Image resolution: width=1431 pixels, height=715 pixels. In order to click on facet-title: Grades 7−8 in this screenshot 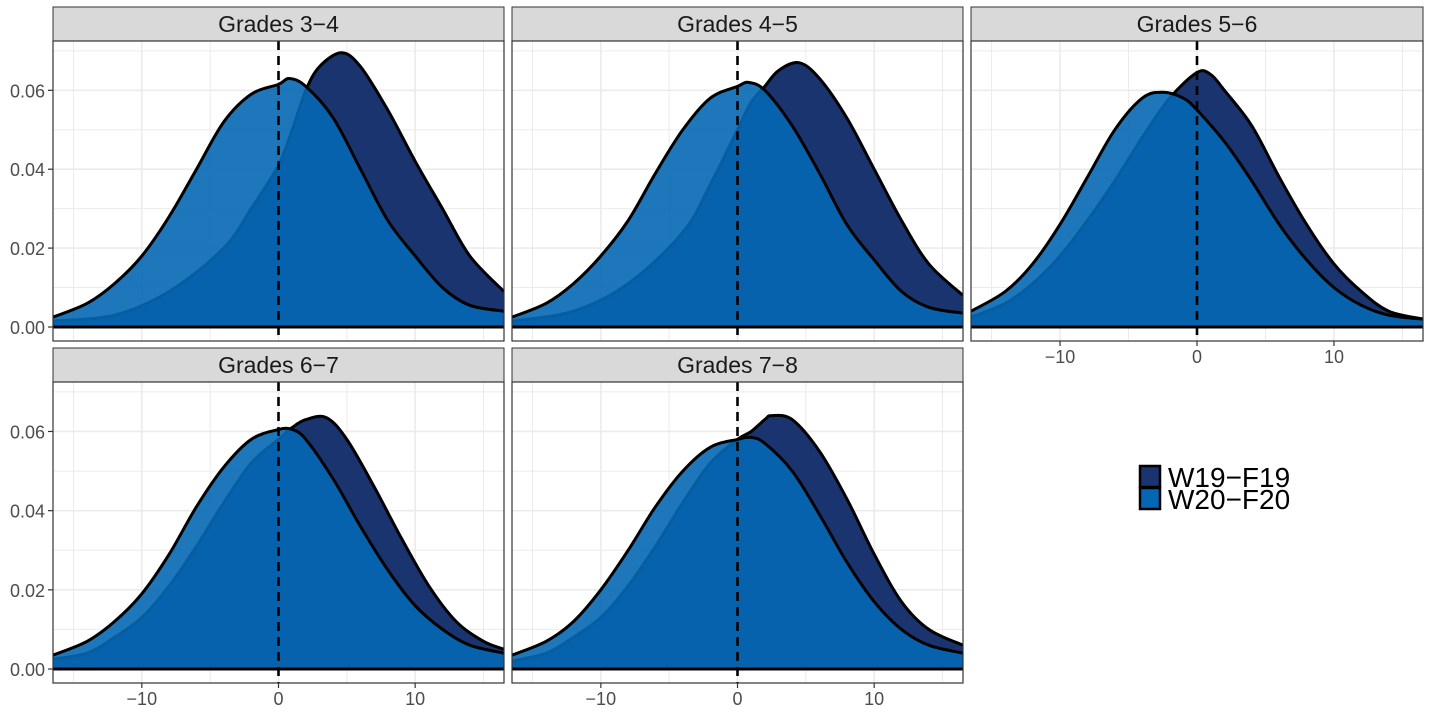, I will do `click(737, 365)`.